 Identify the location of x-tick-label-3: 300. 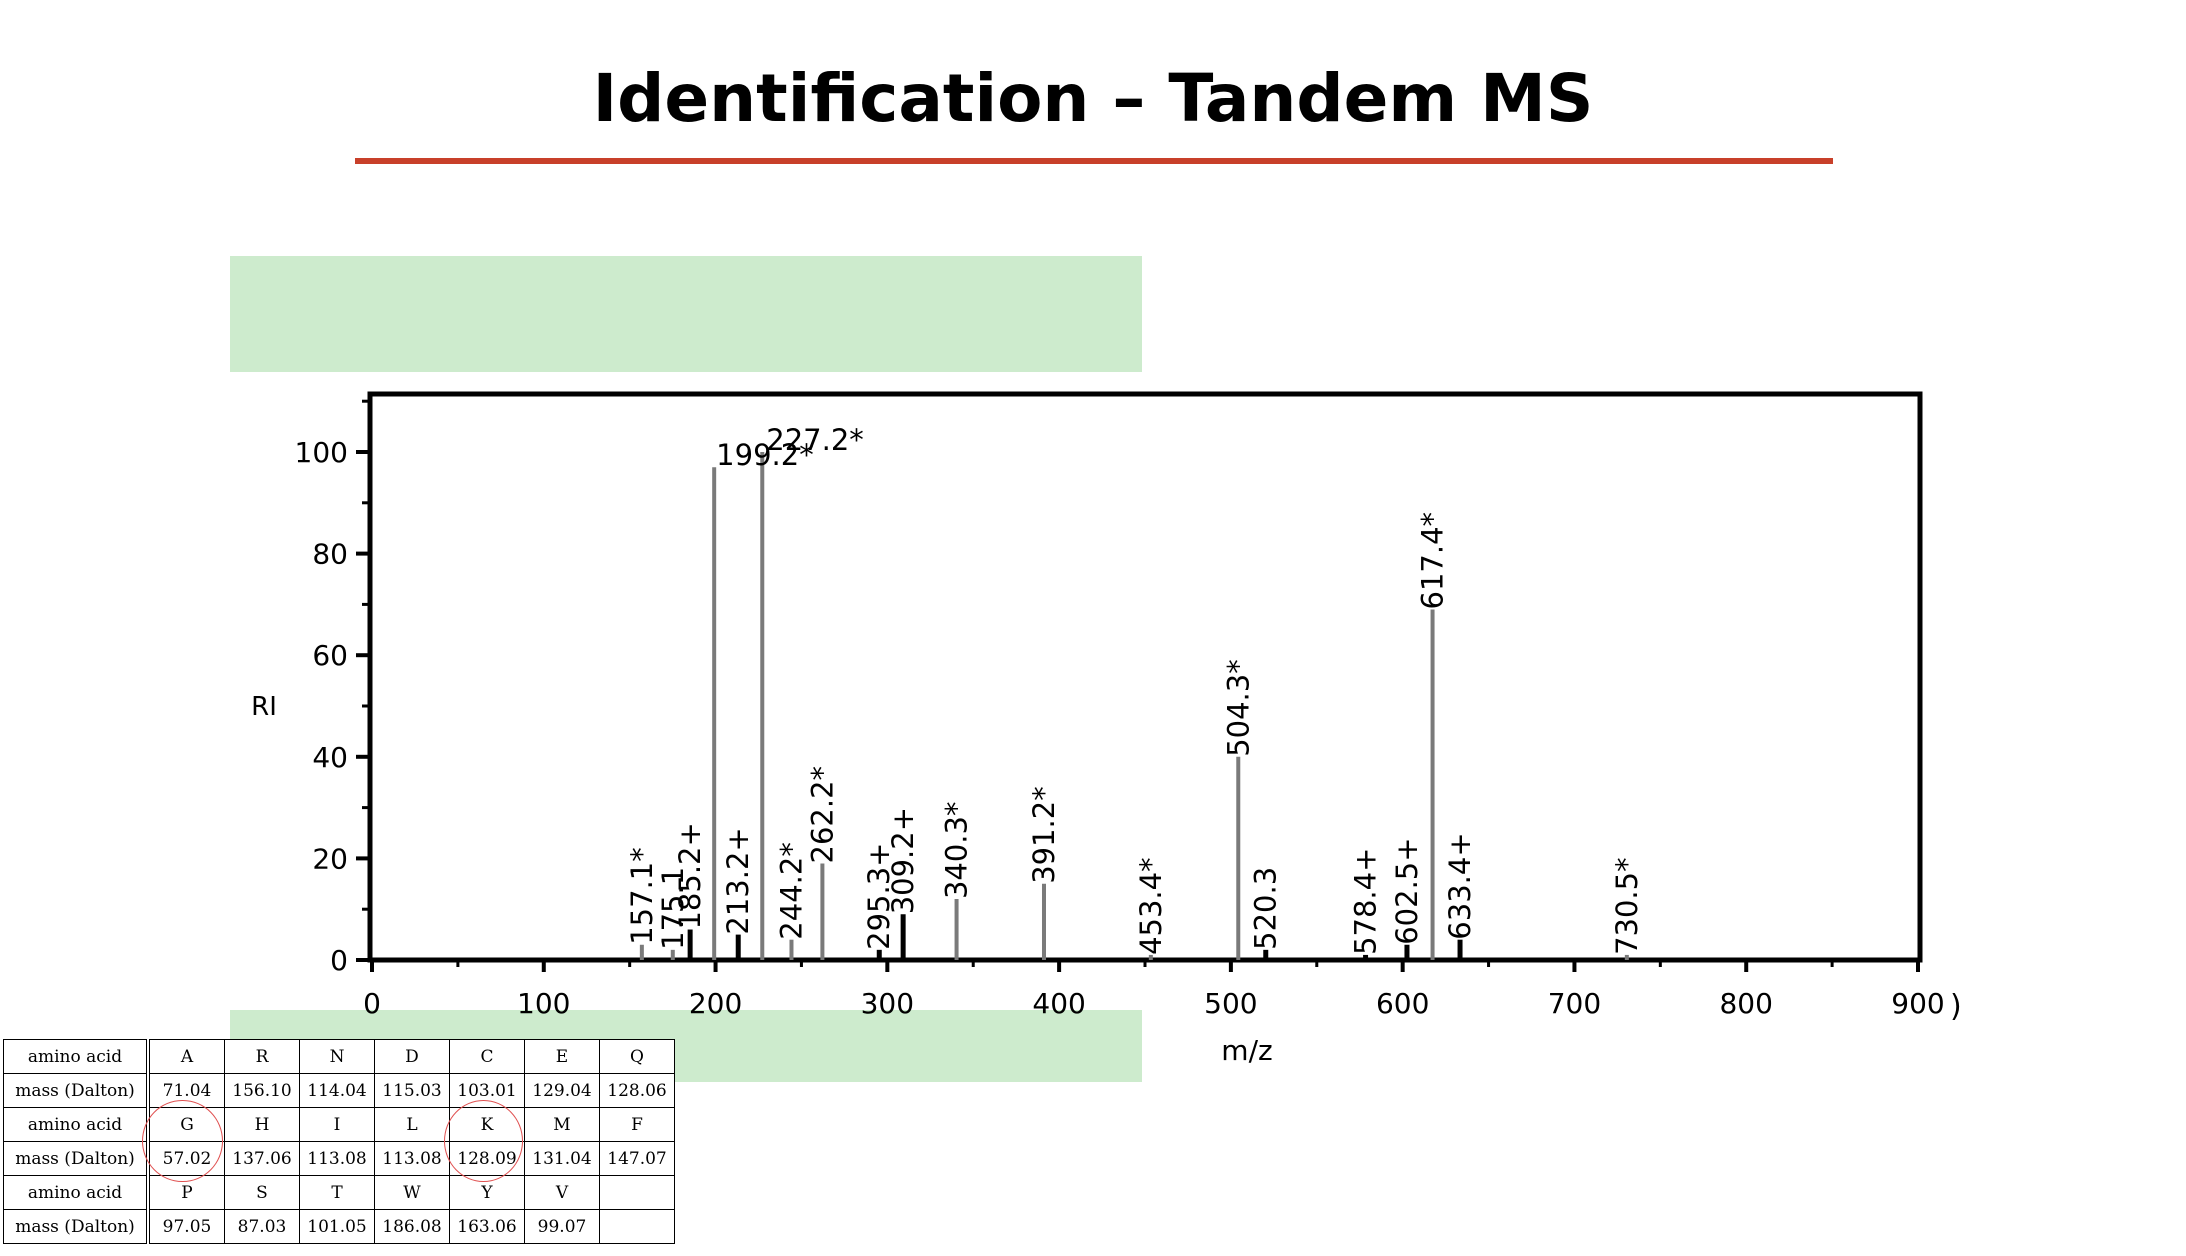
(887, 1003).